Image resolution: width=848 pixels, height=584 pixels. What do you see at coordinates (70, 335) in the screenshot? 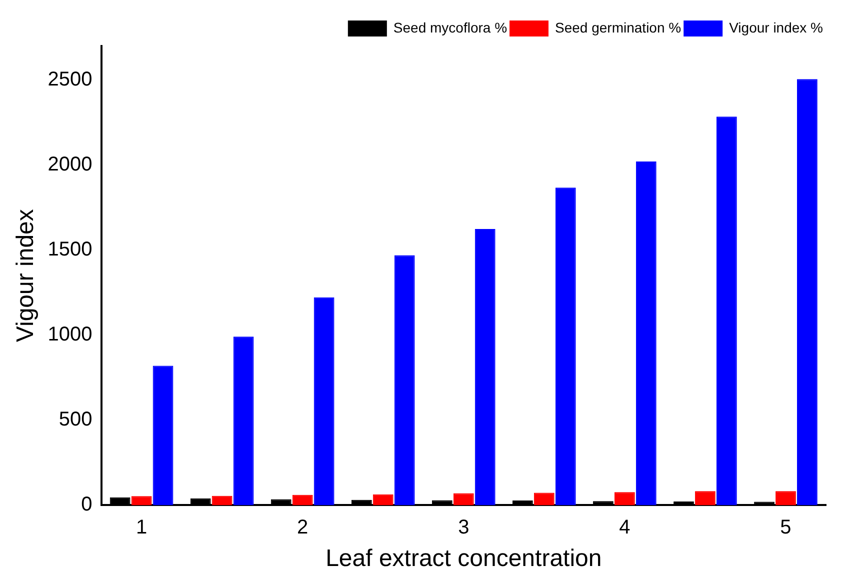
I see `y-tick-label: 1000` at bounding box center [70, 335].